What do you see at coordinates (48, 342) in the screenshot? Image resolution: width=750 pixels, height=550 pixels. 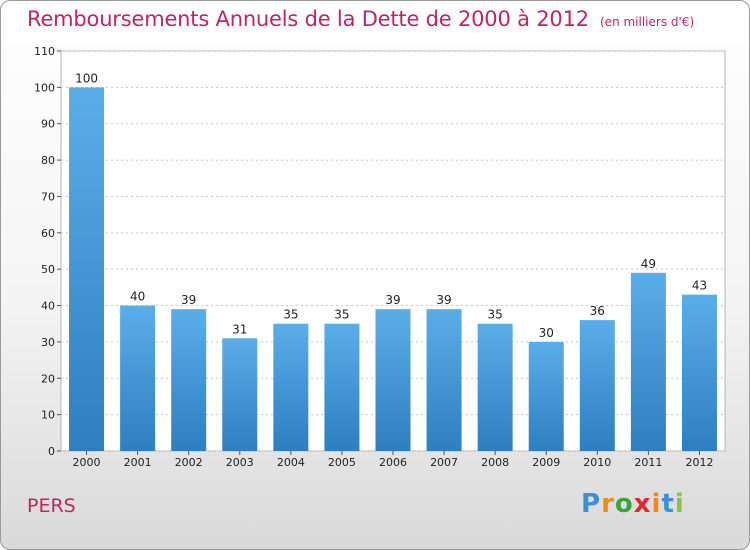 I see `y-tick-label: 30` at bounding box center [48, 342].